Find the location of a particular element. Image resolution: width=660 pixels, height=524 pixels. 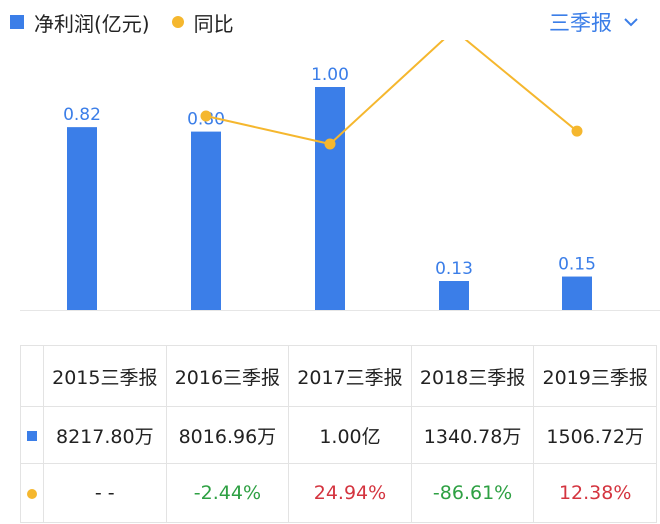

table-header-row: 2015三季报 2016三季报 2017三季报 2018三季报 2019三季报 is located at coordinates (338, 376).